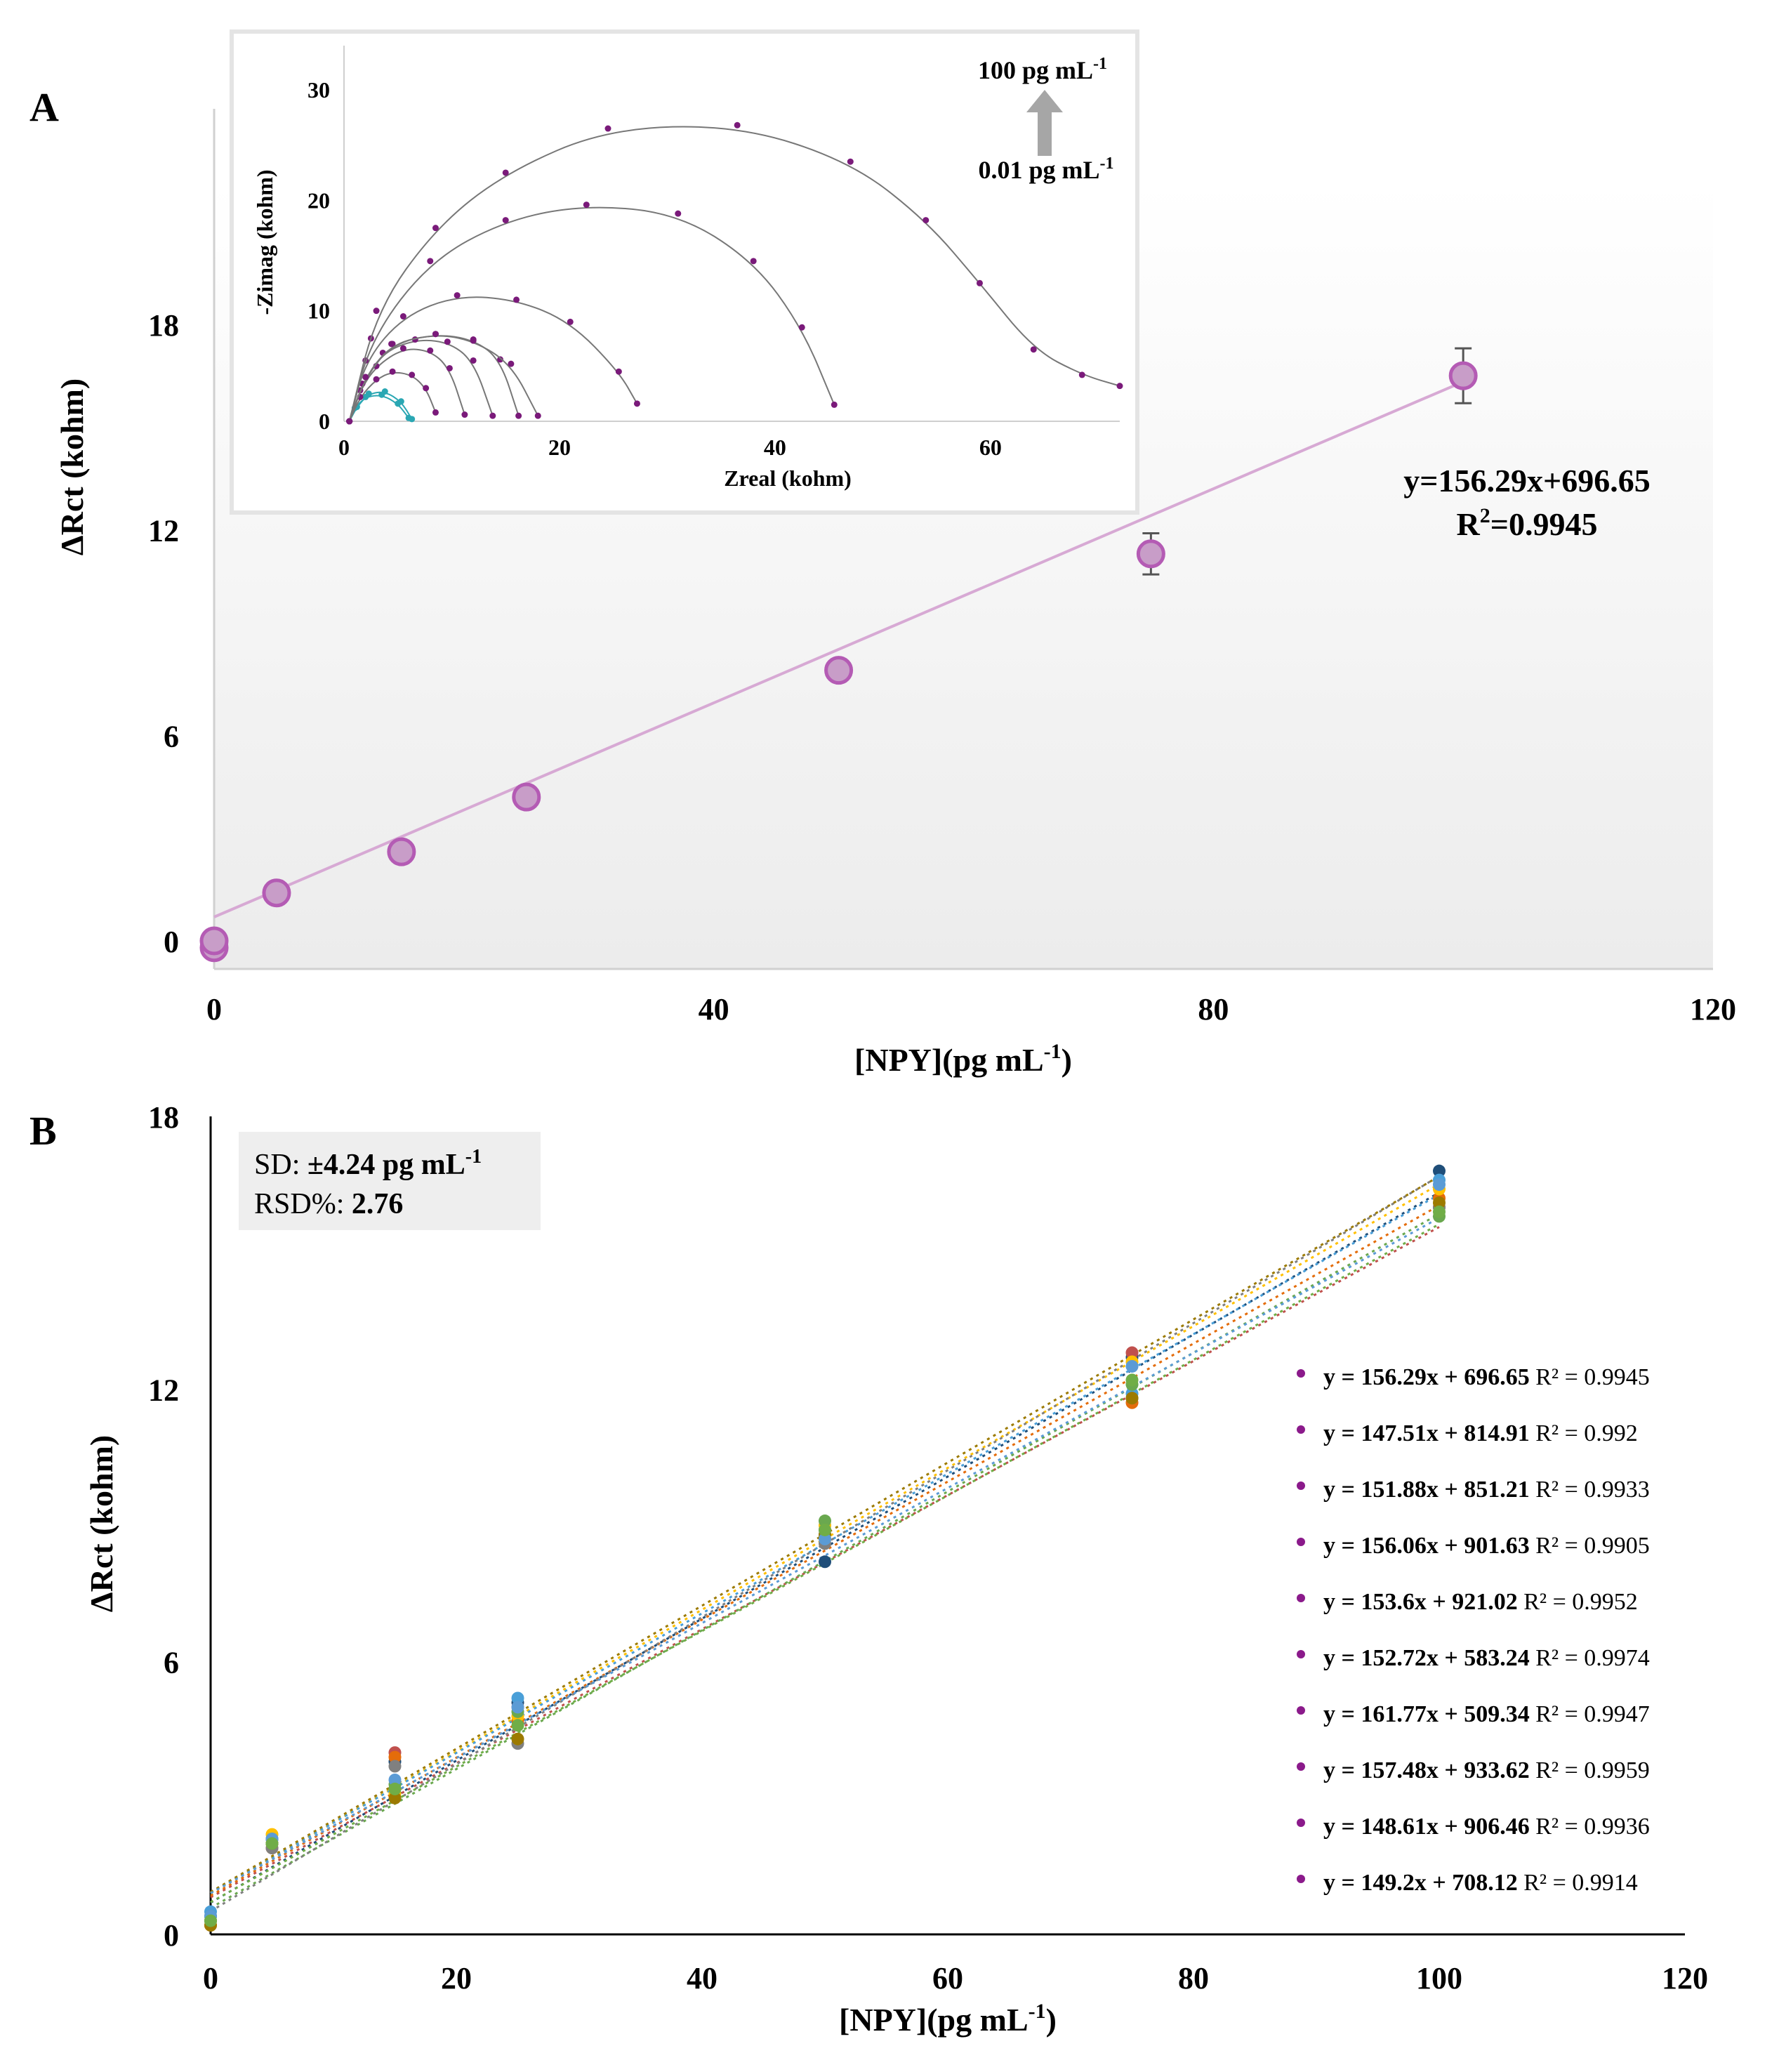 The width and height of the screenshot is (1779, 2072). I want to click on inset-bottom-label: 0.01 pg mL-1, so click(1046, 169).